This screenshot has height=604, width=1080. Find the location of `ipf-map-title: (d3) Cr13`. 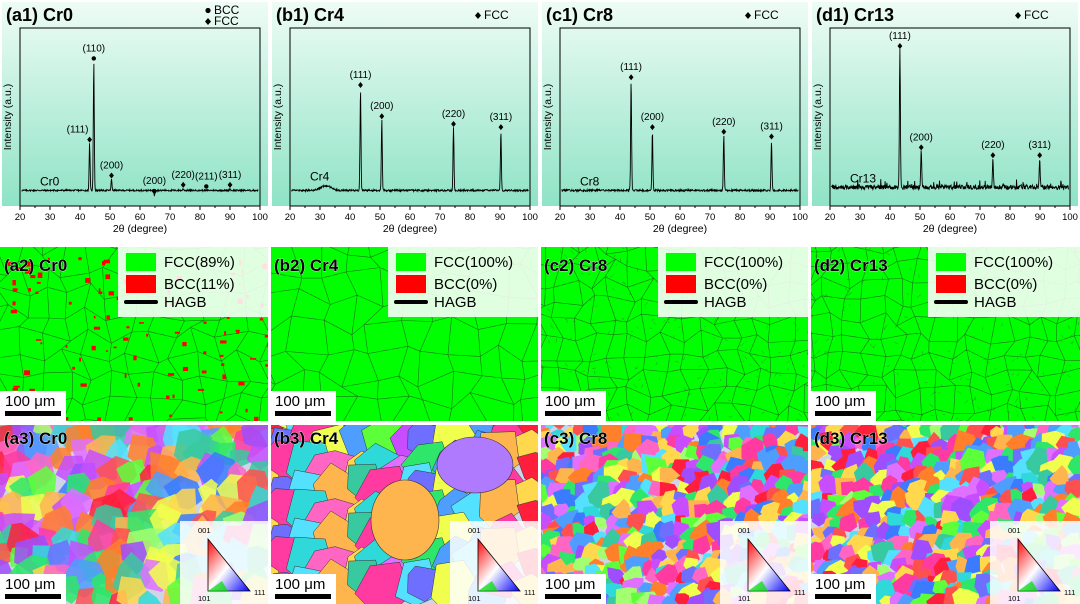

ipf-map-title: (d3) Cr13 is located at coordinates (851, 438).